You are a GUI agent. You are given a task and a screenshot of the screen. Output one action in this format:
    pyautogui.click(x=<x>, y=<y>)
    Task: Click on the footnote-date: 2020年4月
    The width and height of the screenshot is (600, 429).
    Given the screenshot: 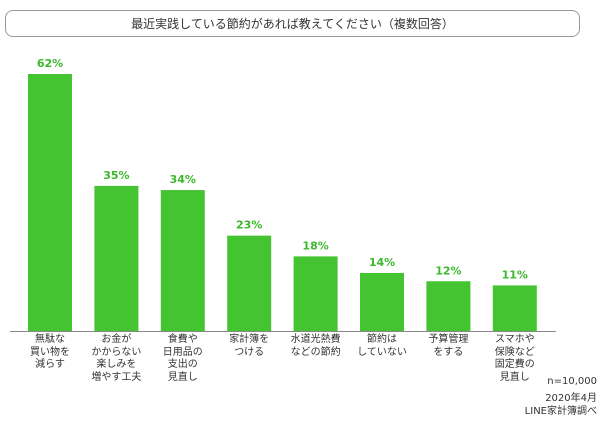 What is the action you would take?
    pyautogui.click(x=571, y=398)
    